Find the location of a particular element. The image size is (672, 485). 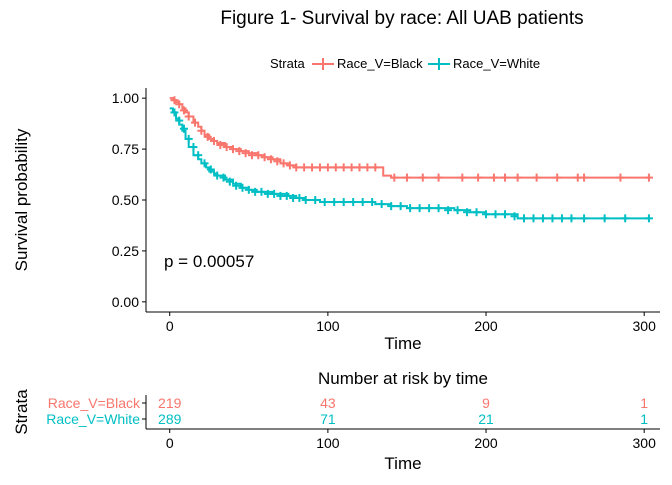

risk-count: 71 is located at coordinates (328, 419).